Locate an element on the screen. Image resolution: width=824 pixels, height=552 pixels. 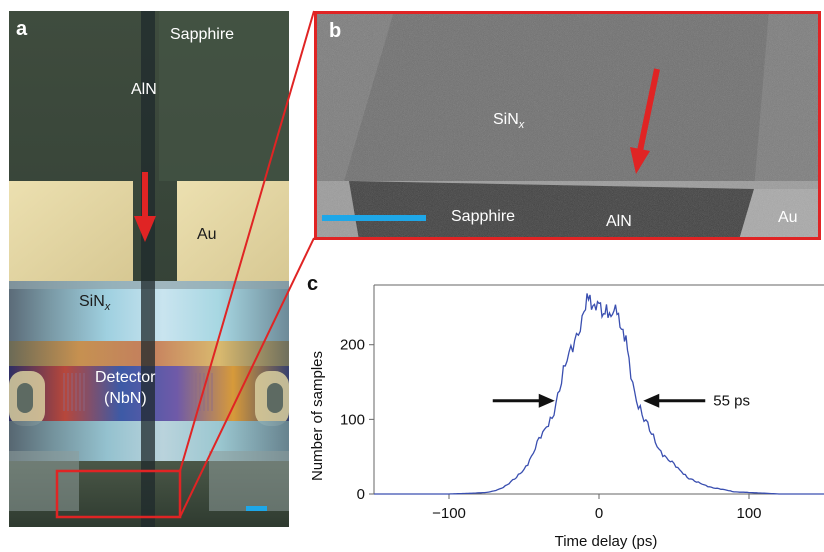
panel-a-letter: a is located at coordinates (22, 29).